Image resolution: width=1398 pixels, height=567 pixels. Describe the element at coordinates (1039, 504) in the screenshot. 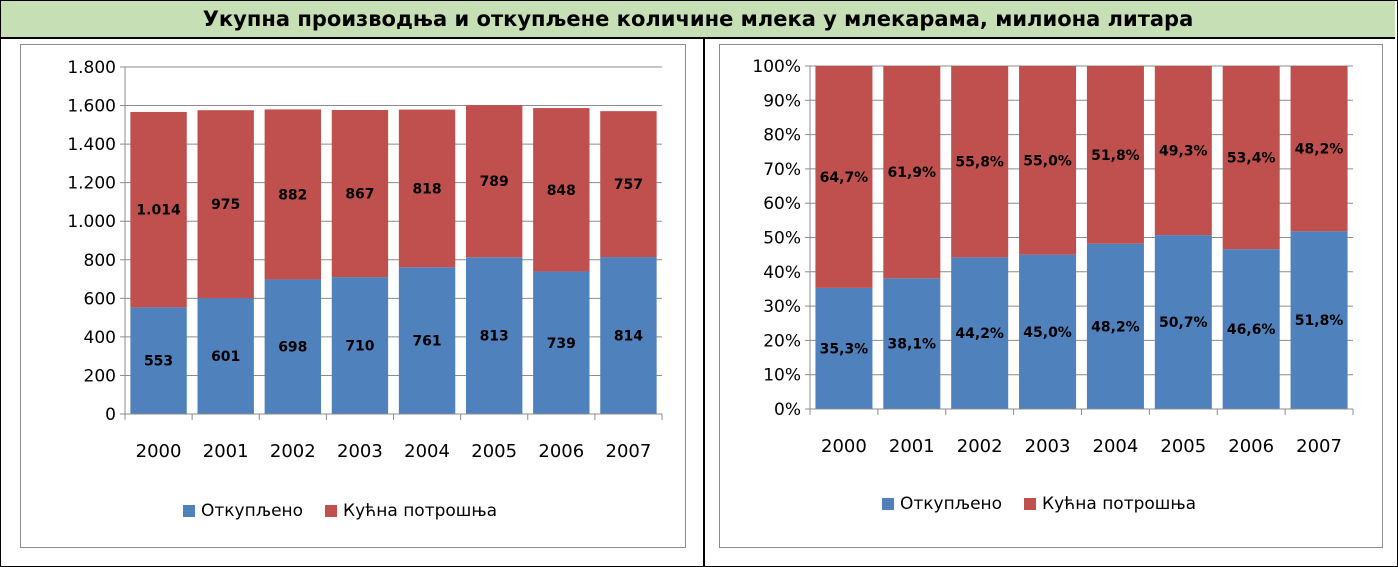

I see `legend-percent: Откупљено Кућна потрошња` at that location.